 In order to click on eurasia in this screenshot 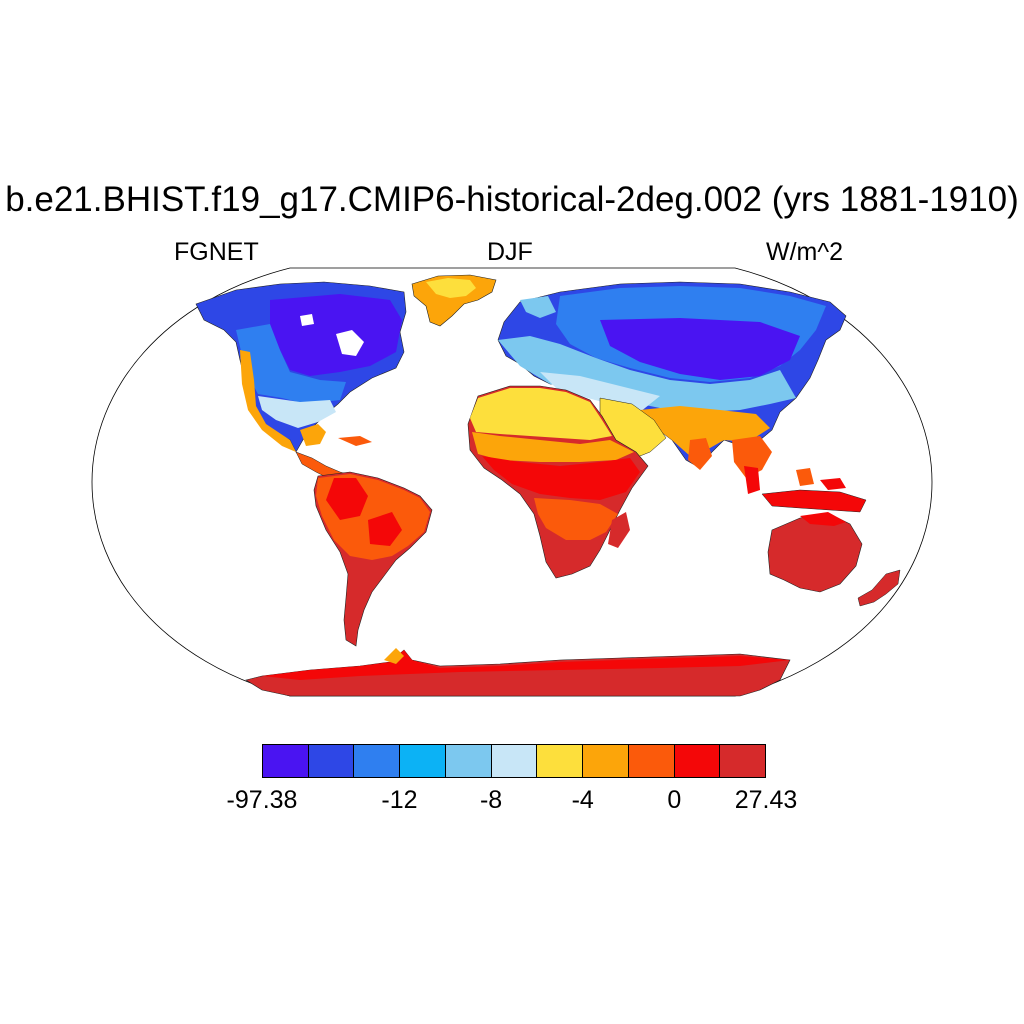, I will do `click(672, 387)`.